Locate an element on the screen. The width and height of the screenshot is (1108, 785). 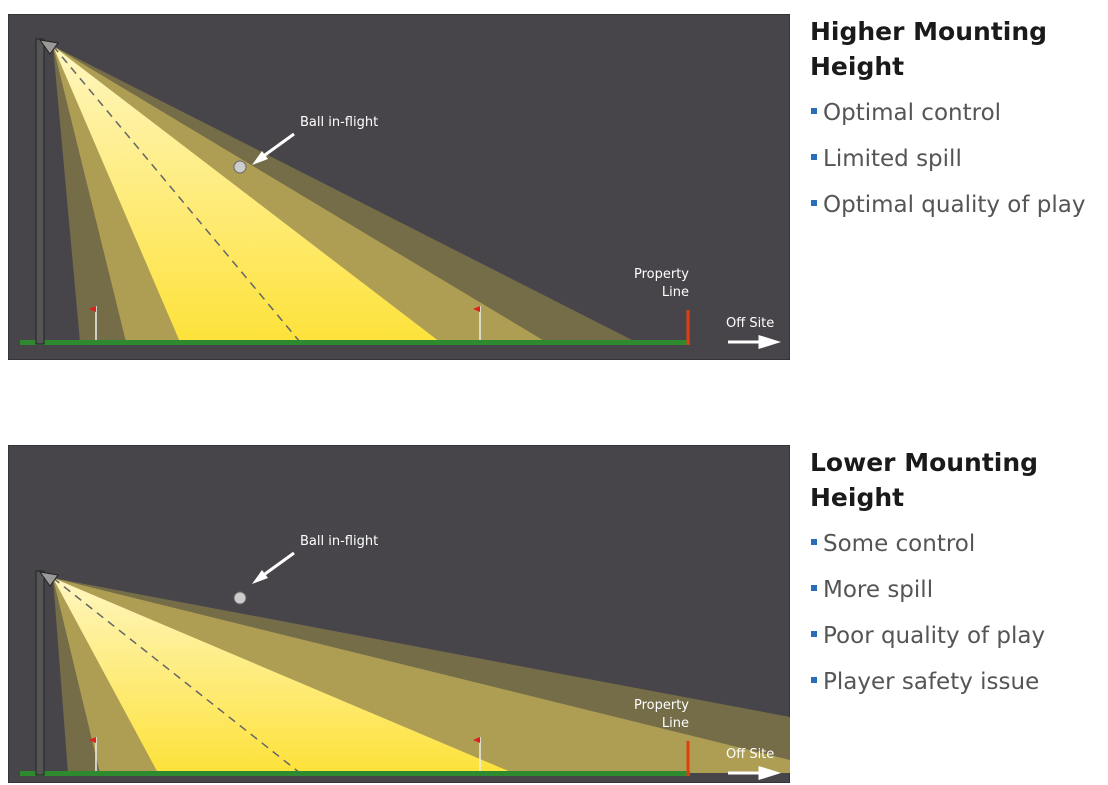
bullet-item: Optimal control is located at coordinates (935, 113).